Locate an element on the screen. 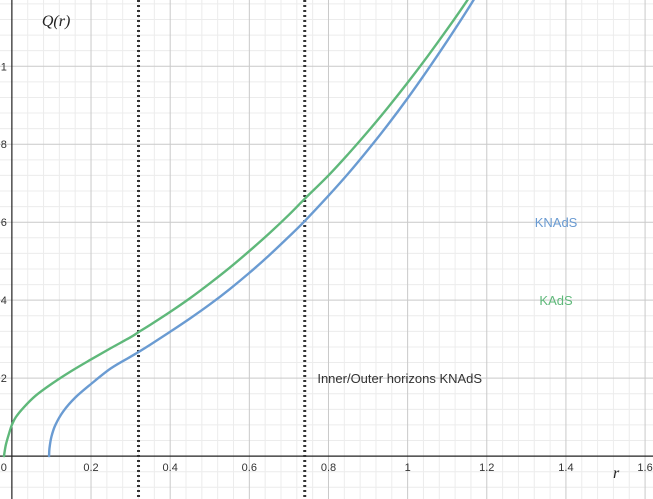 This screenshot has width=653, height=499. legend-label-knads: KNAdS is located at coordinates (556, 222).